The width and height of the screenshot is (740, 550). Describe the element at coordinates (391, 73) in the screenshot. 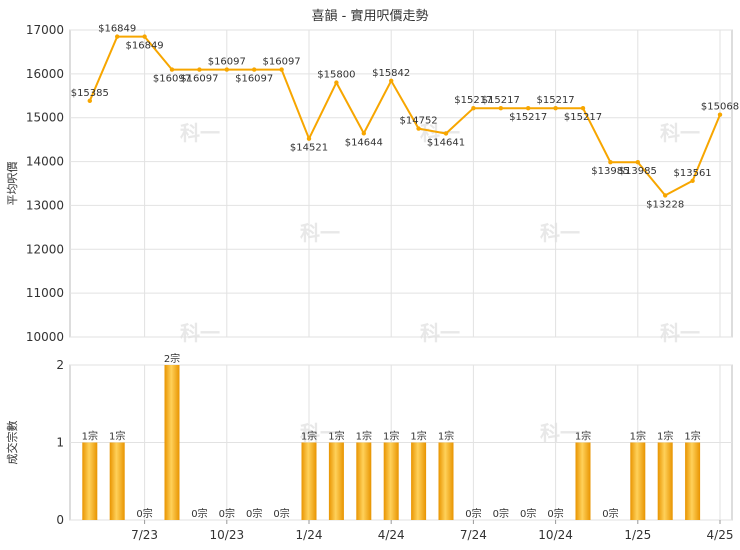

I see `price-label: $15842` at that location.